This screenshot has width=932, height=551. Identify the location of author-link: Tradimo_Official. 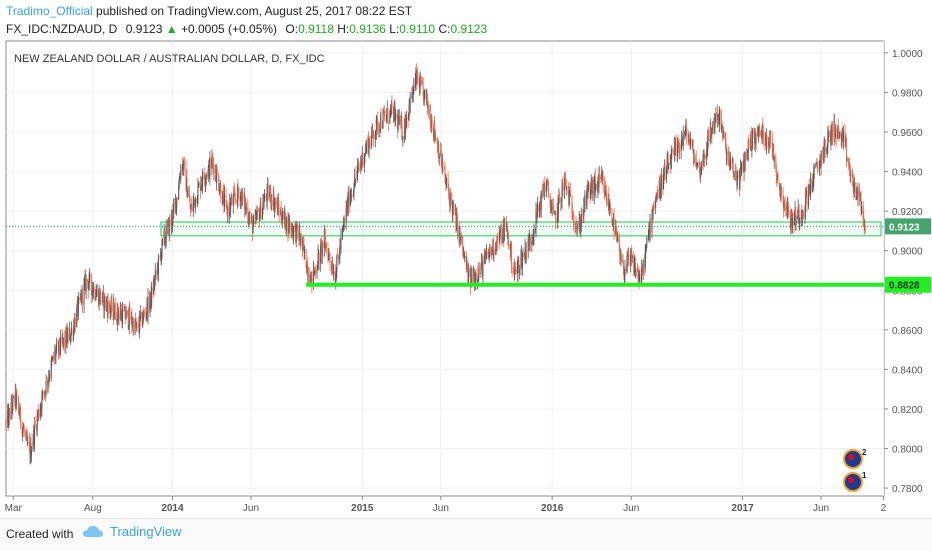
(49, 11).